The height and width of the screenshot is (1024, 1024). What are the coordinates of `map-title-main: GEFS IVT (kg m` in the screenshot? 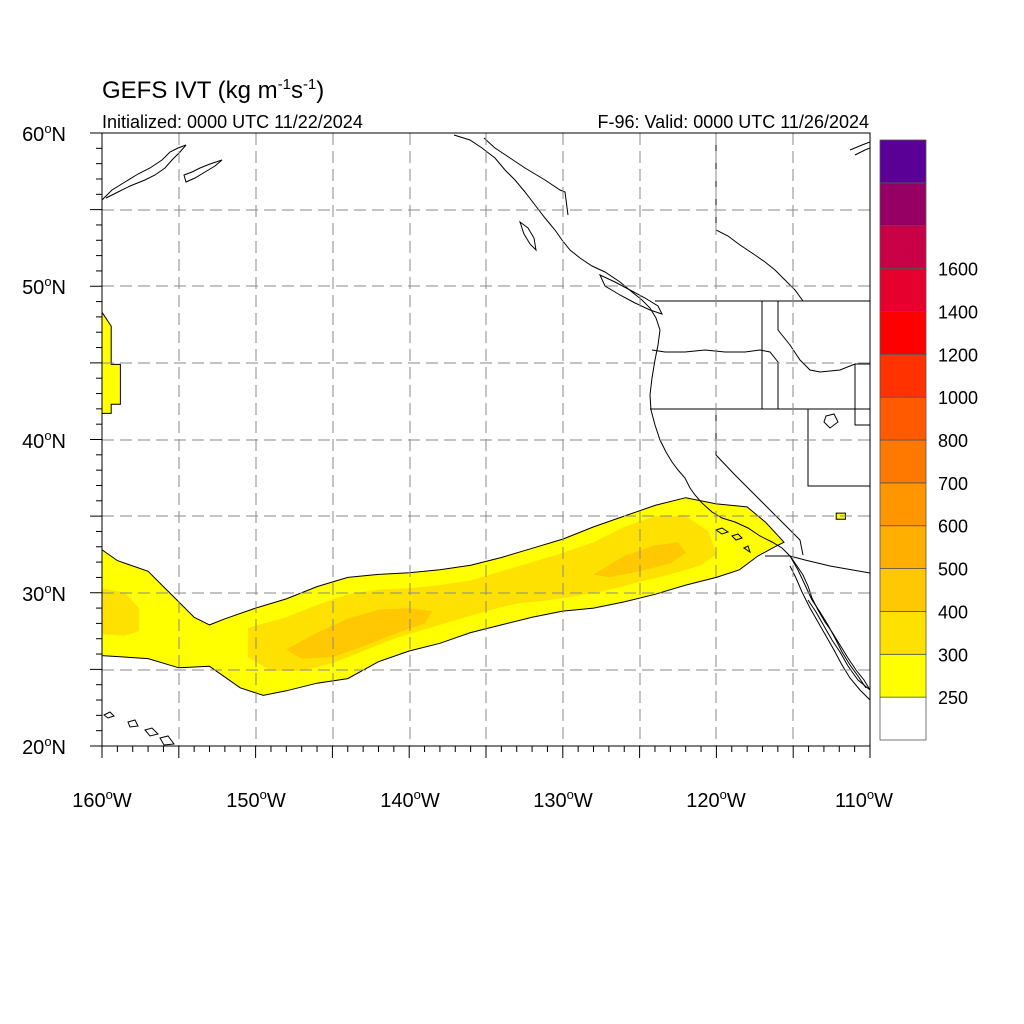 It's located at (190, 90).